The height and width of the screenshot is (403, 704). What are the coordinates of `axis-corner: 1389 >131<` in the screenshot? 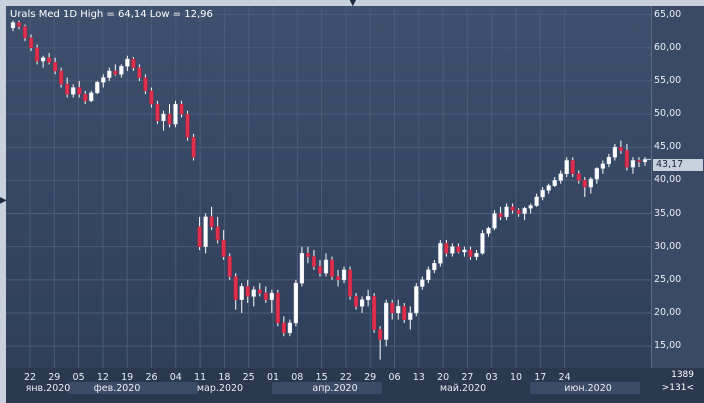 It's located at (677, 385).